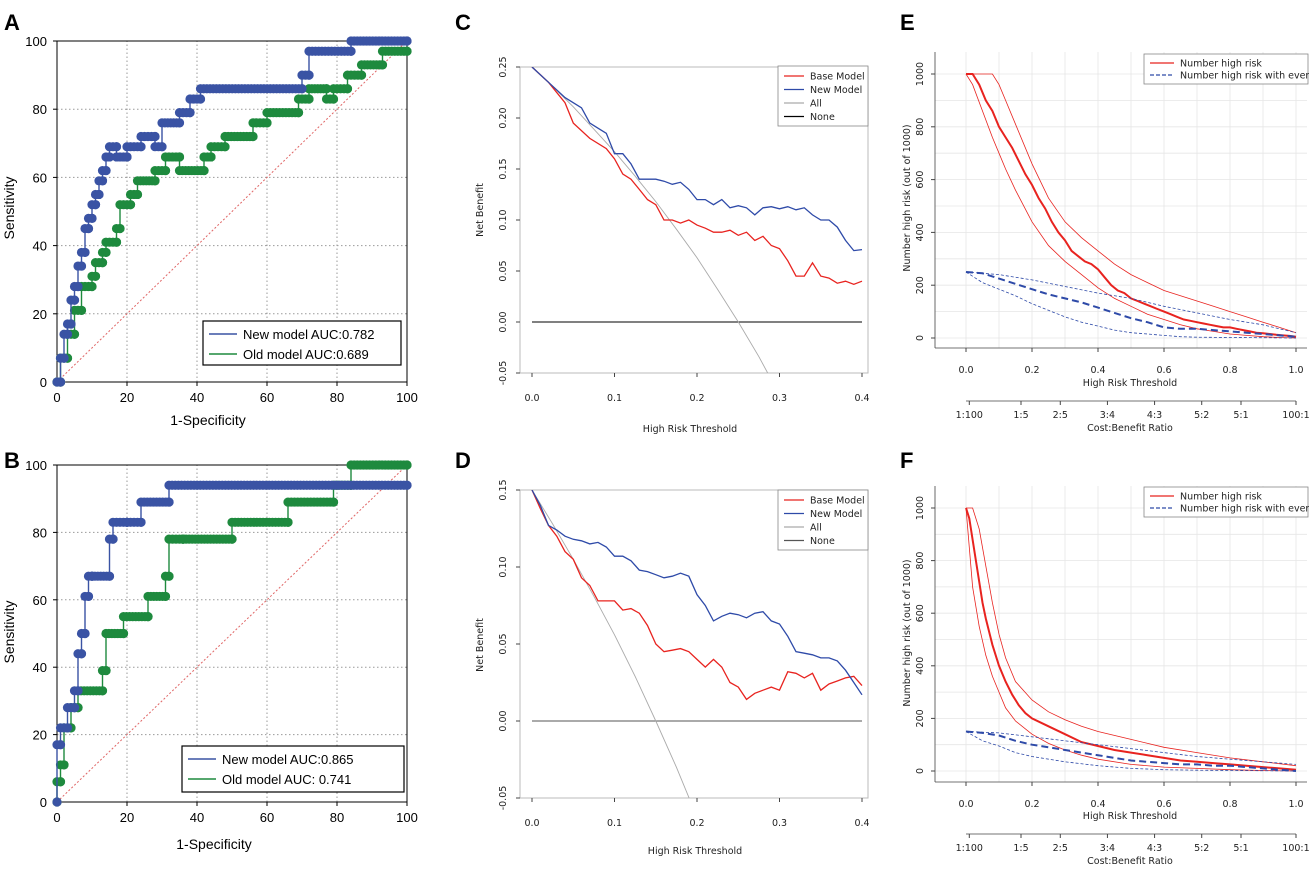 The height and width of the screenshot is (869, 1309). I want to click on y-tick-label: 100, so click(36, 41).